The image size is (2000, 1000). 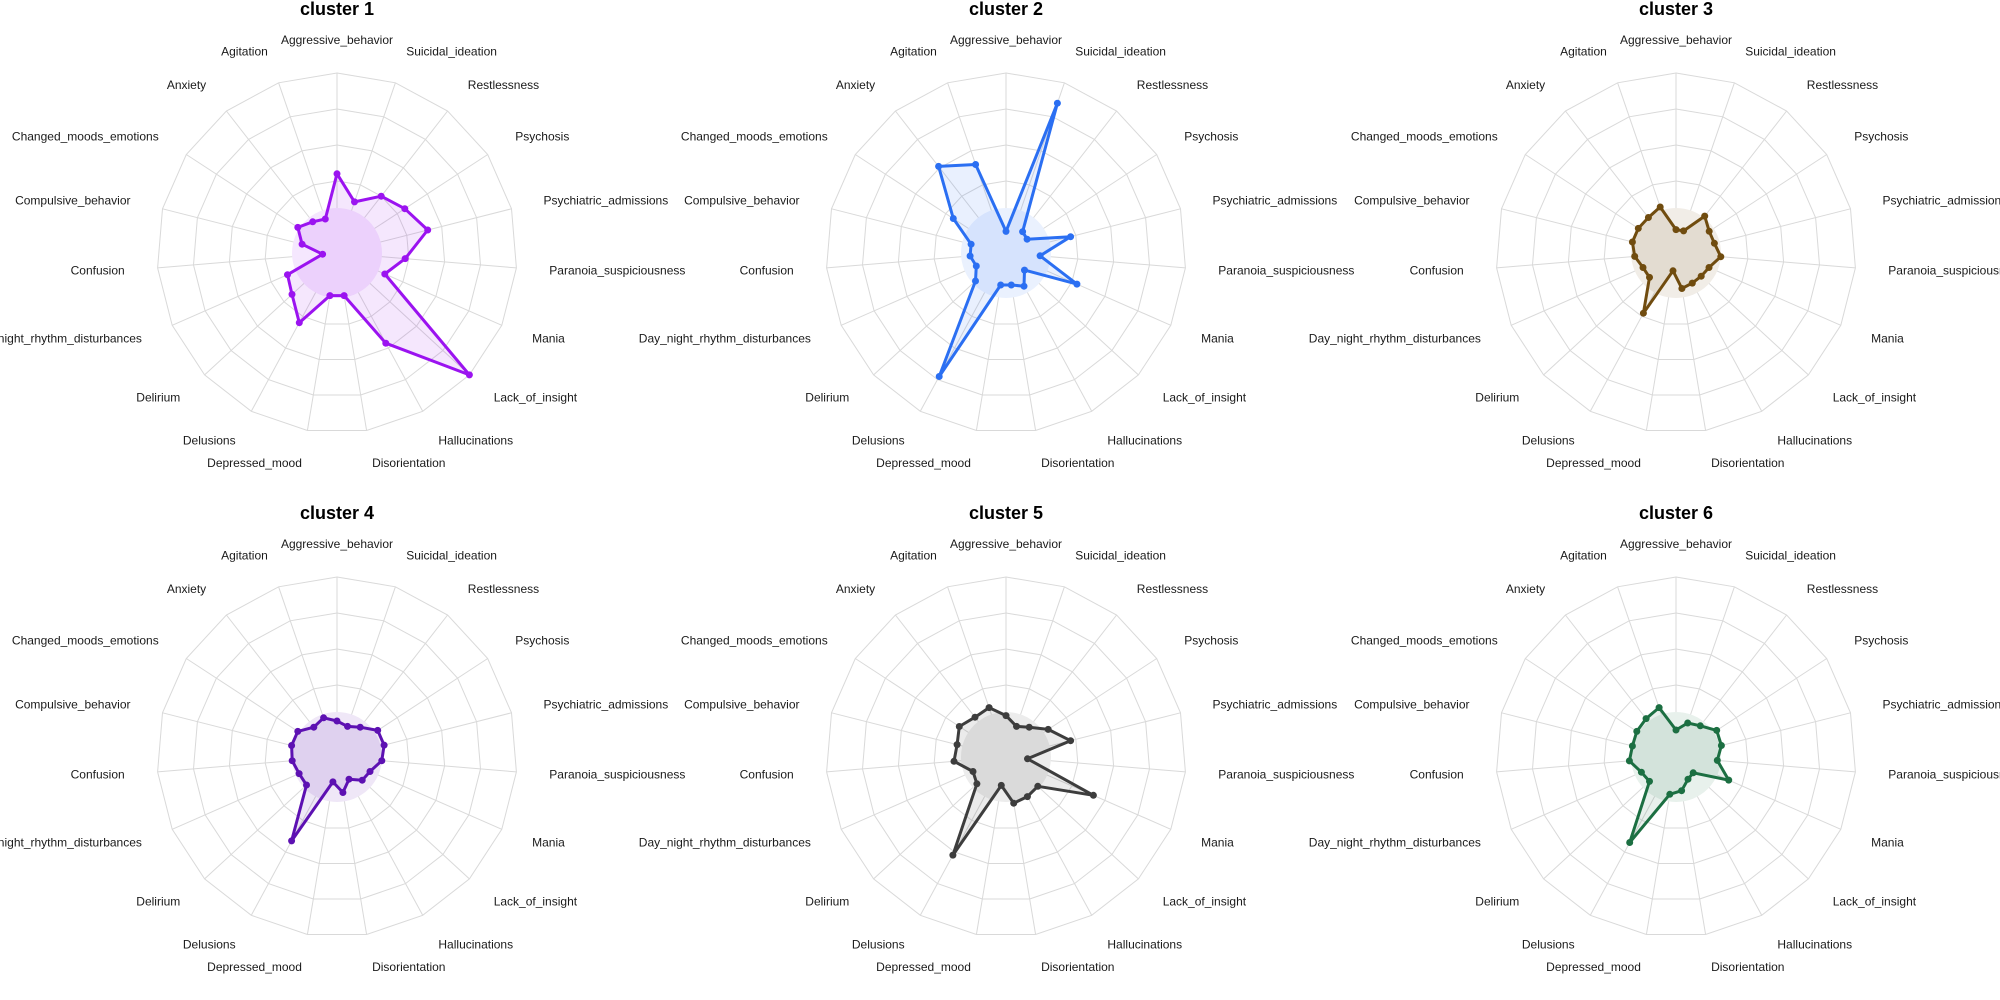 I want to click on chart-title: cluster 2, so click(x=1006, y=9).